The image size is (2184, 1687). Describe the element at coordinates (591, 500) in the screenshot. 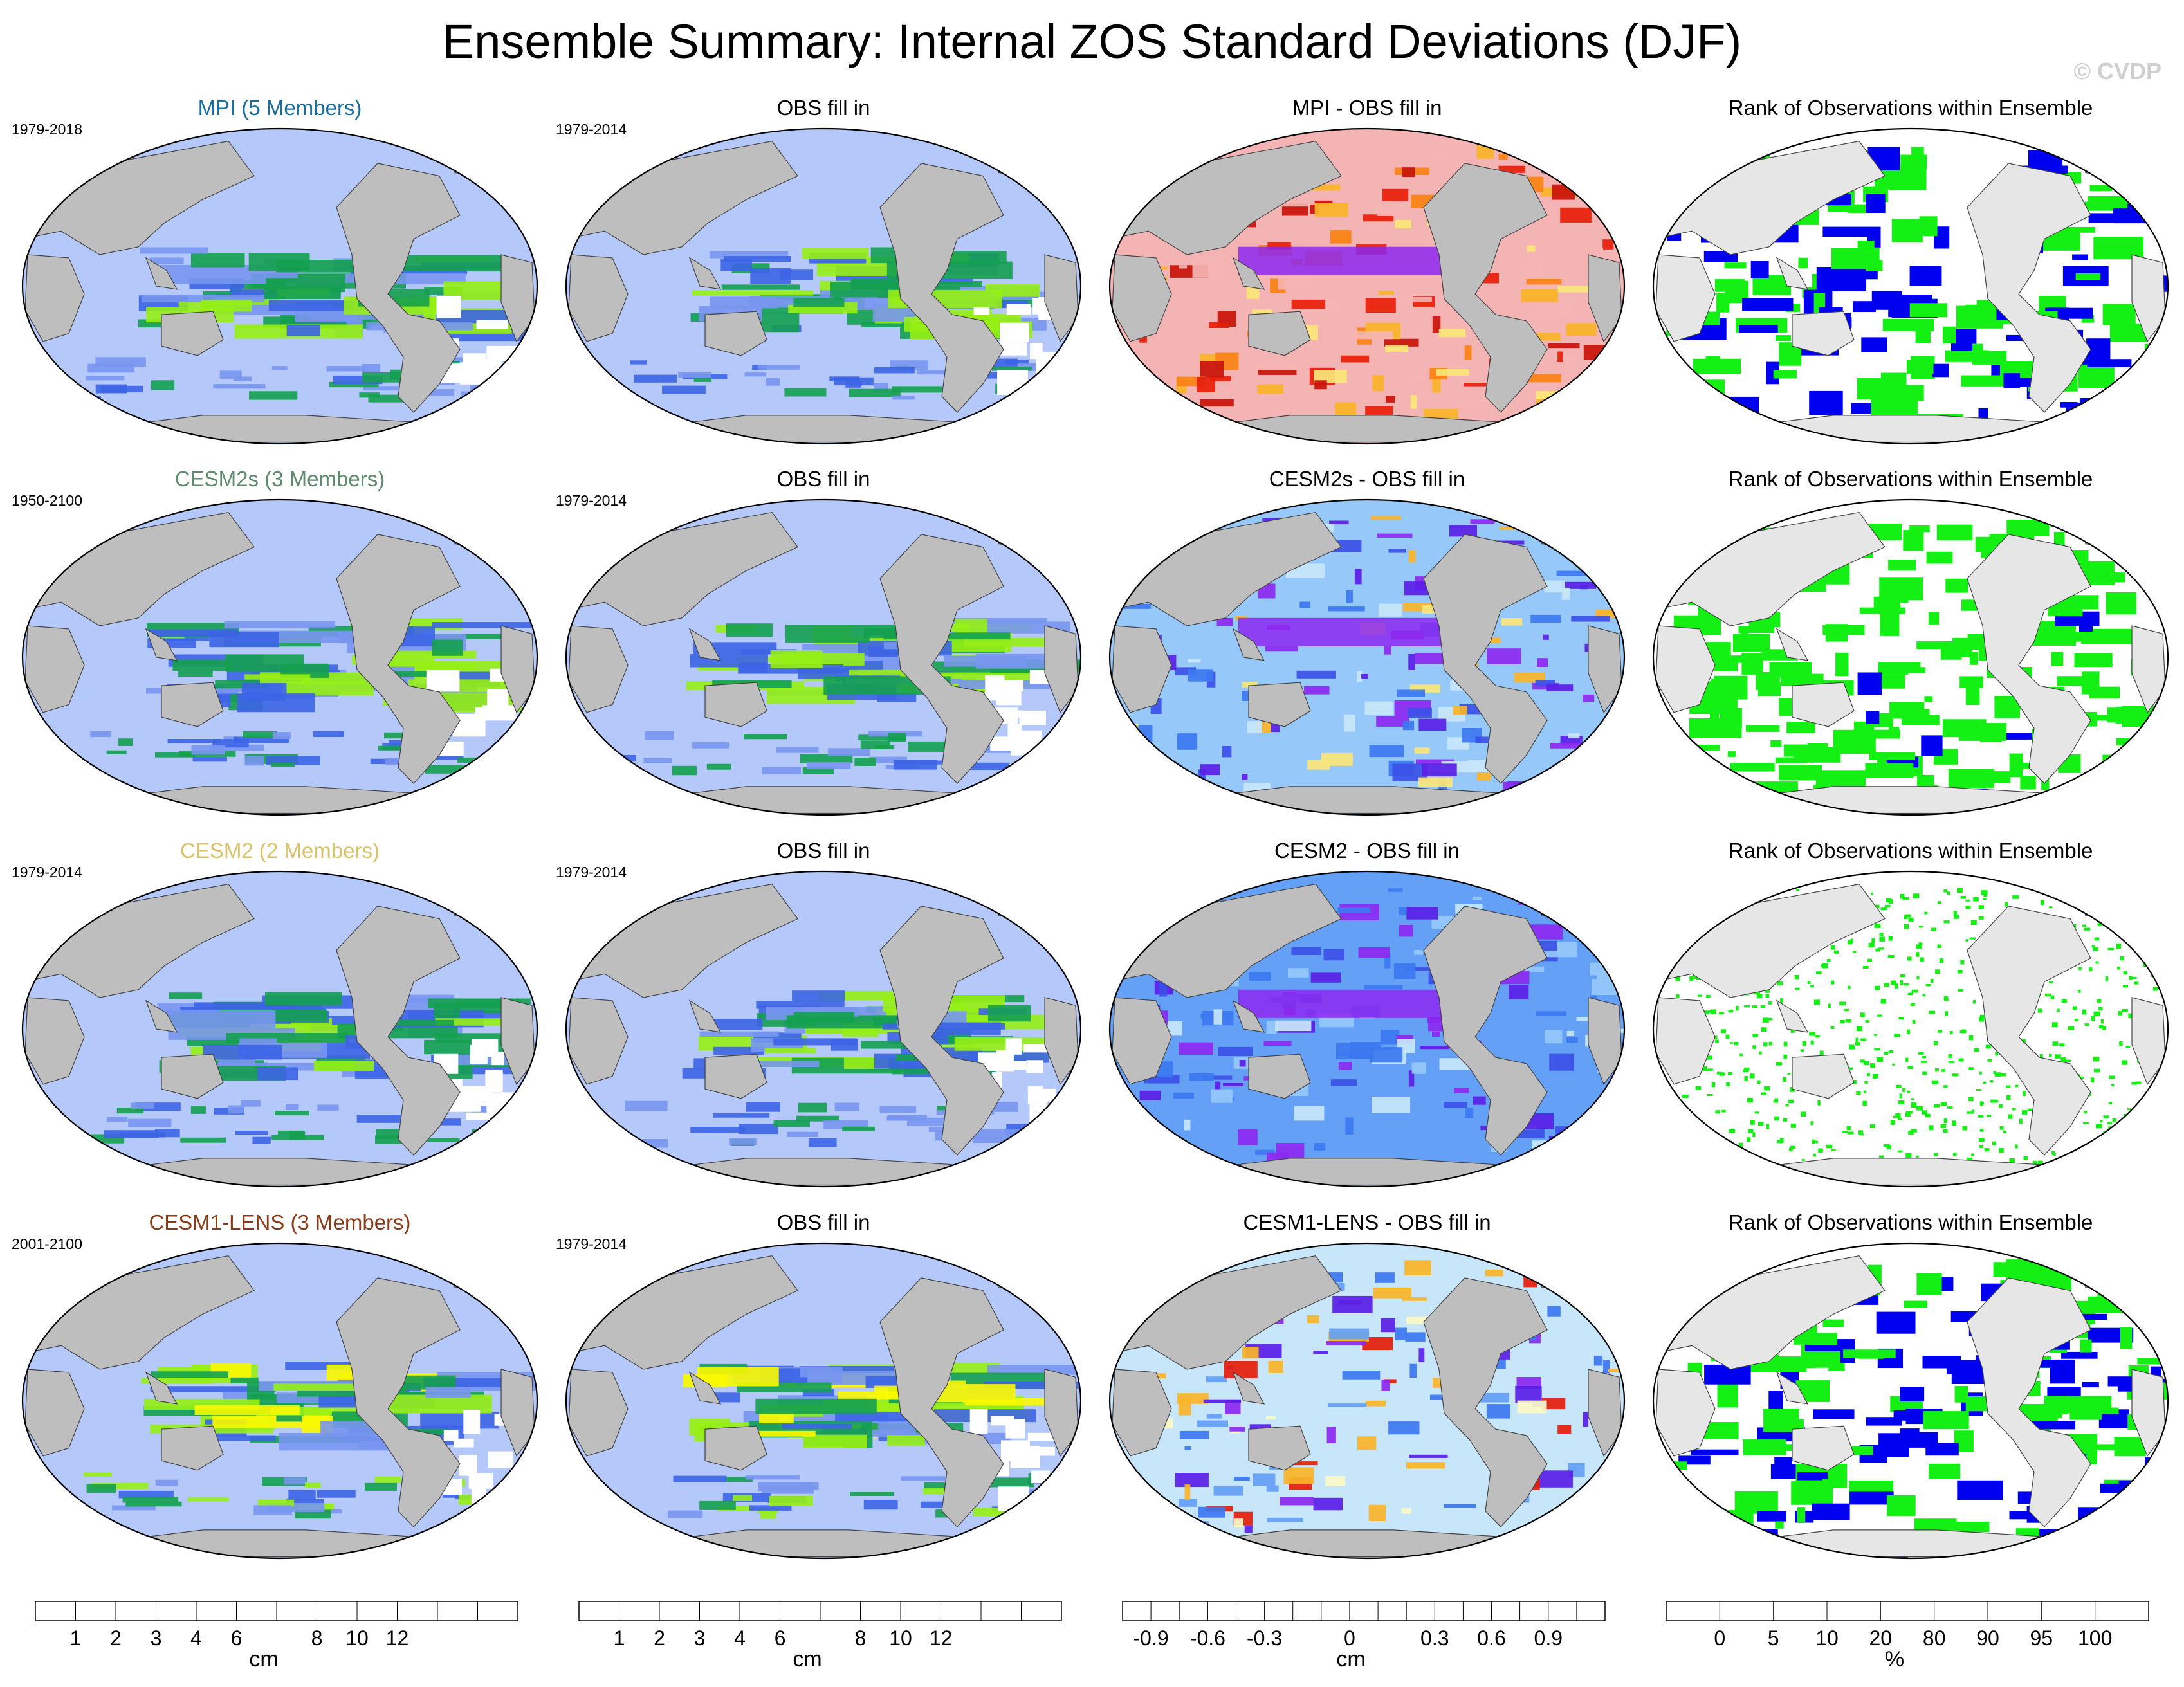

I see `period-label: 1979-2014` at that location.